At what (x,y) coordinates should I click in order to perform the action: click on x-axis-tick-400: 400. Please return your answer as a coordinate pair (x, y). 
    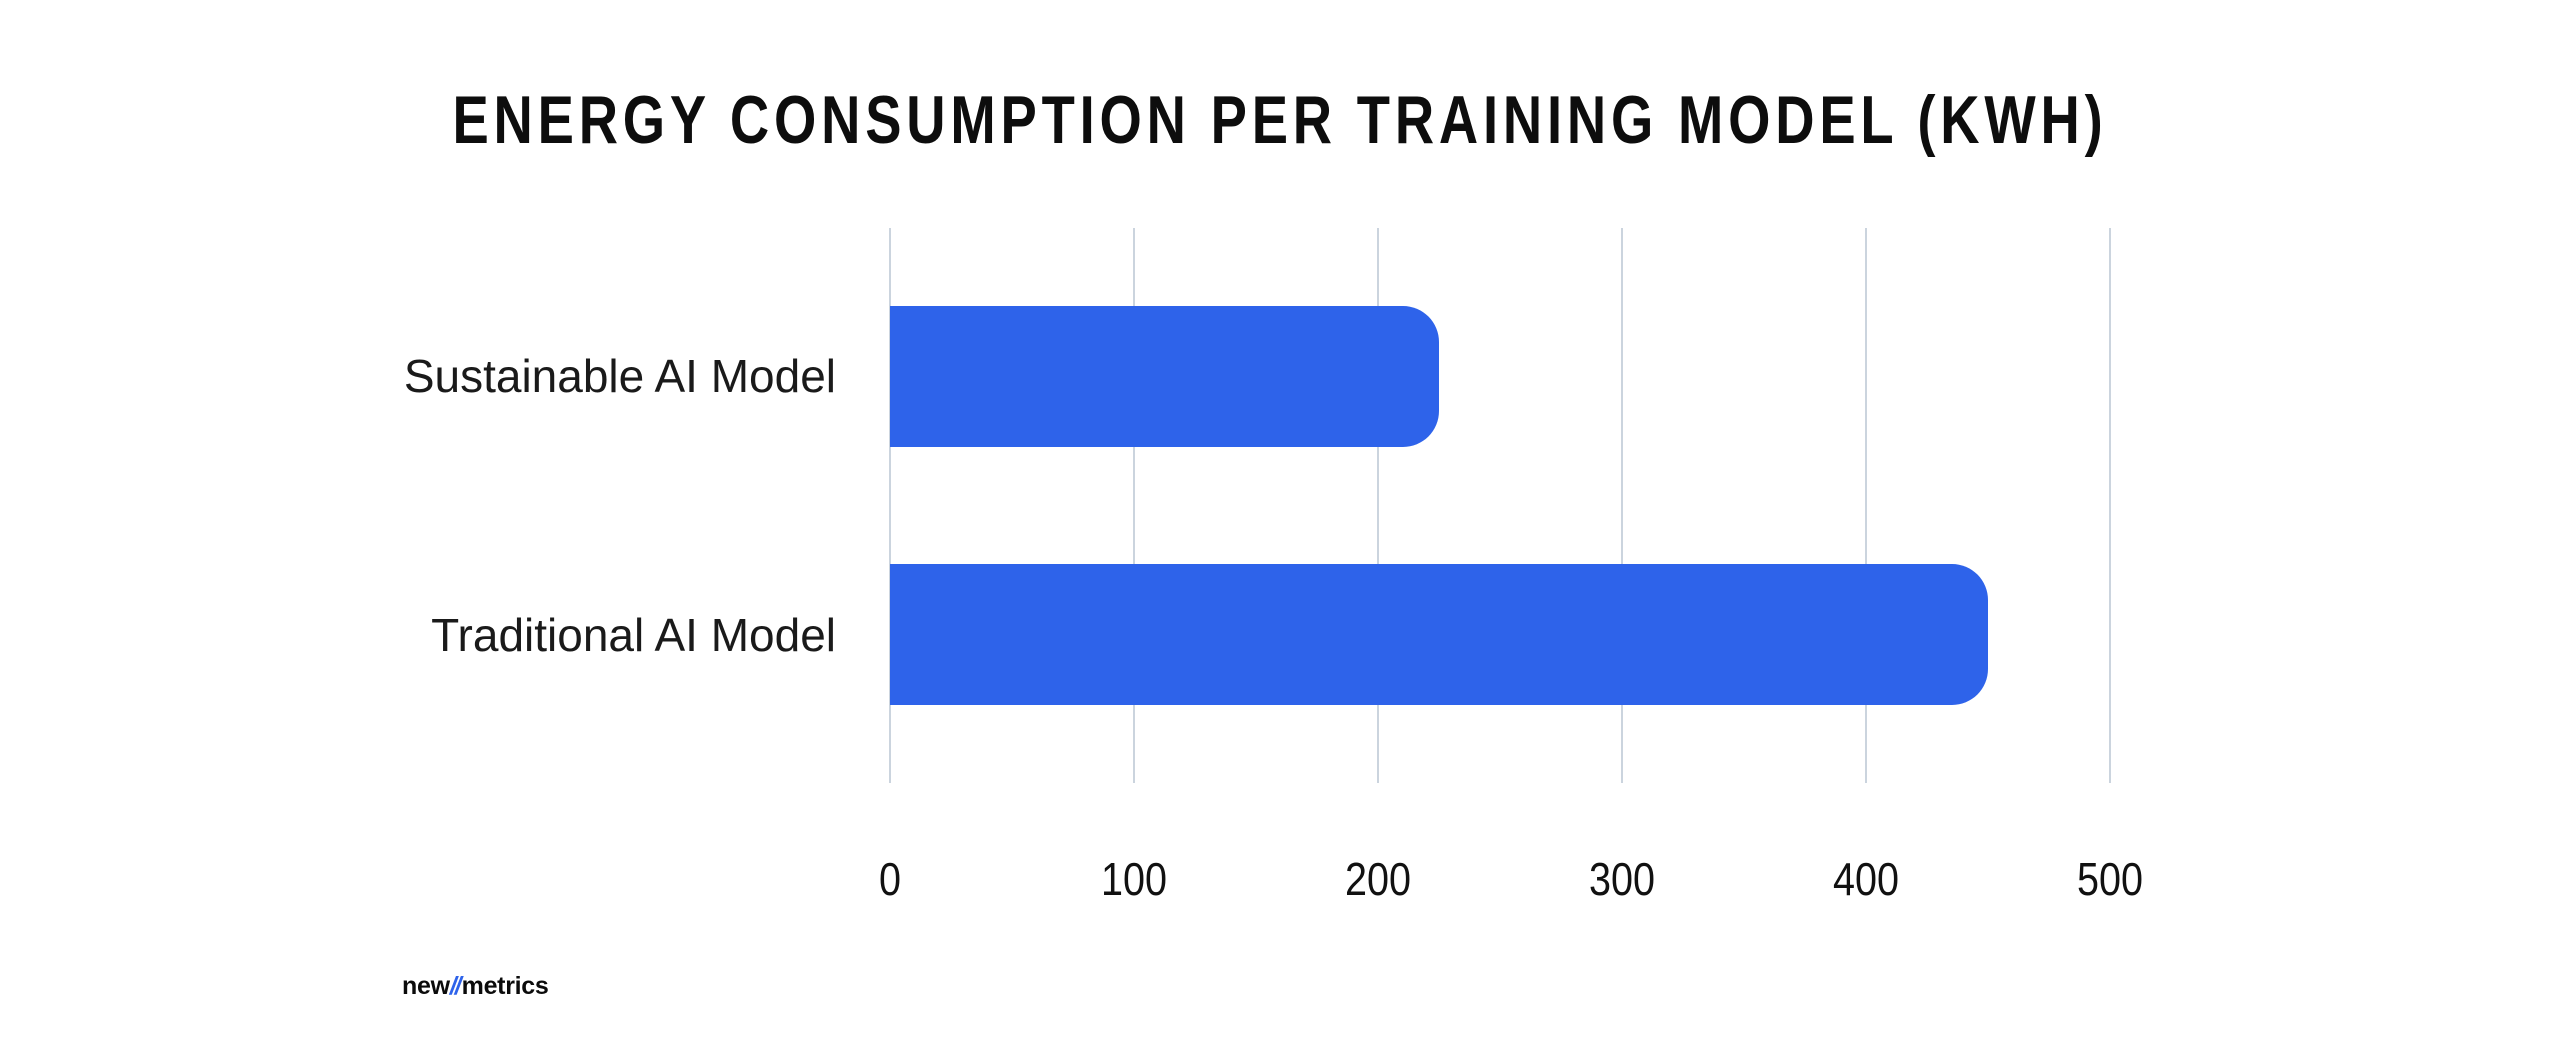
    Looking at the image, I should click on (1866, 879).